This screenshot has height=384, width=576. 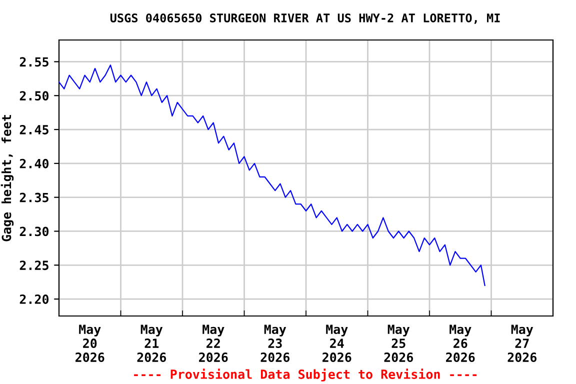 What do you see at coordinates (337, 343) in the screenshot?
I see `x-tick-label: May 24 2026` at bounding box center [337, 343].